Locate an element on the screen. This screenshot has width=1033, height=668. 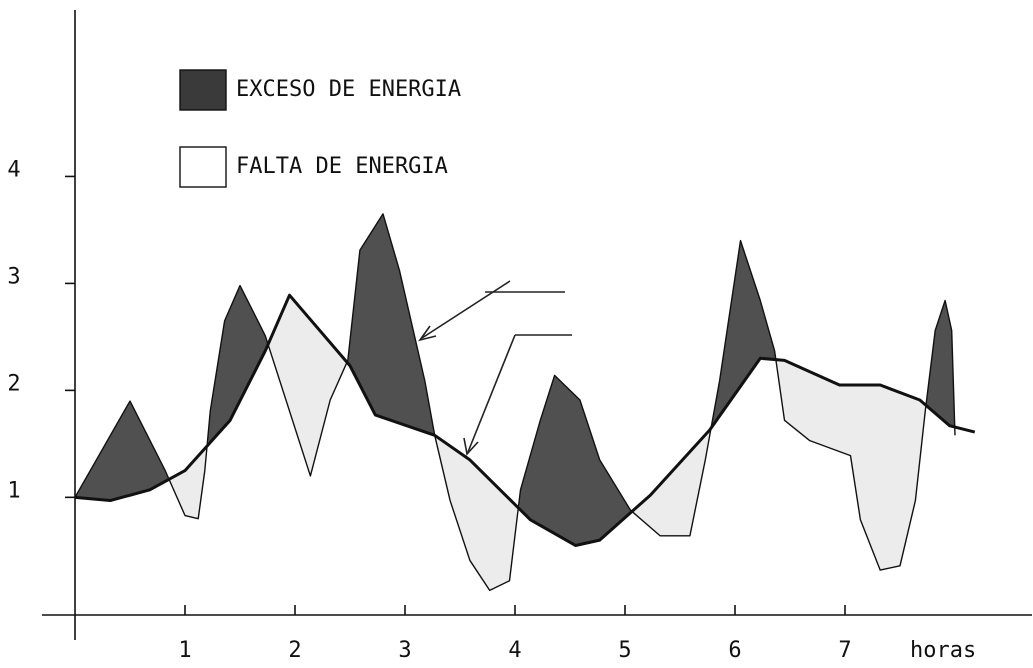
legend-label: EXCESO DE ENERGIA is located at coordinates (348, 89).